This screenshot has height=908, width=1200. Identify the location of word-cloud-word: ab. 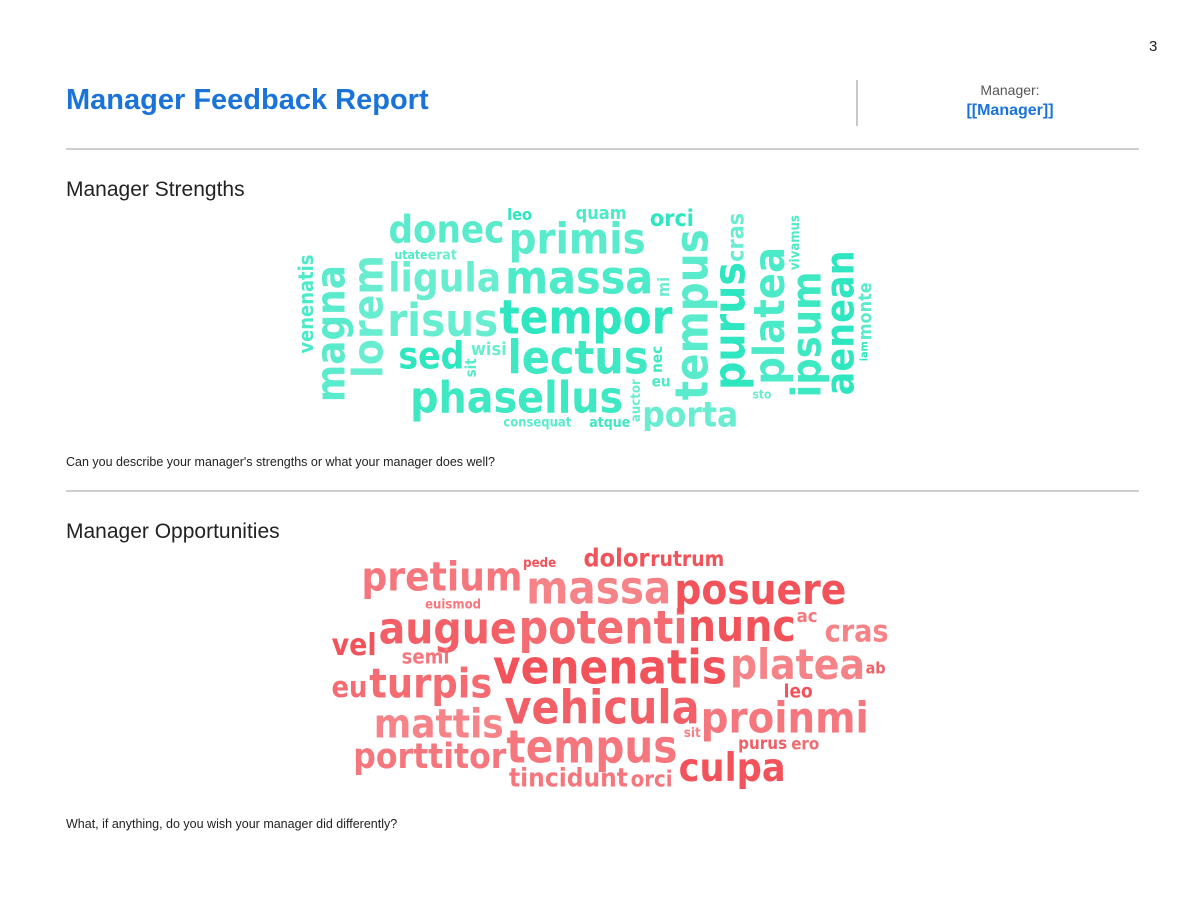
(876, 668).